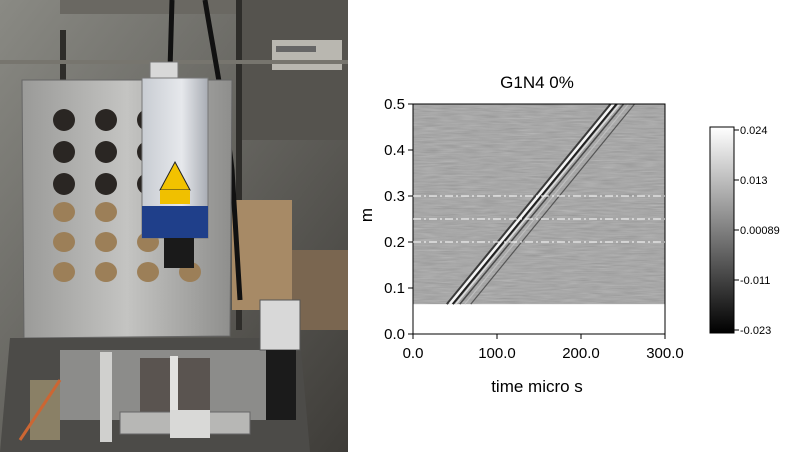  I want to click on heatmap-image, so click(539, 204).